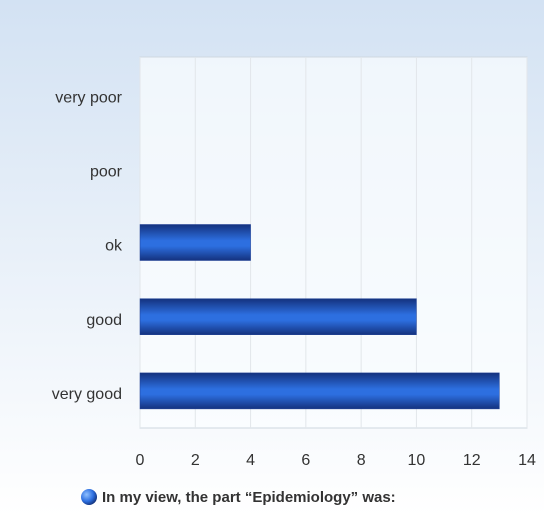 The width and height of the screenshot is (544, 516). What do you see at coordinates (140, 460) in the screenshot?
I see `x-tick-label: 0` at bounding box center [140, 460].